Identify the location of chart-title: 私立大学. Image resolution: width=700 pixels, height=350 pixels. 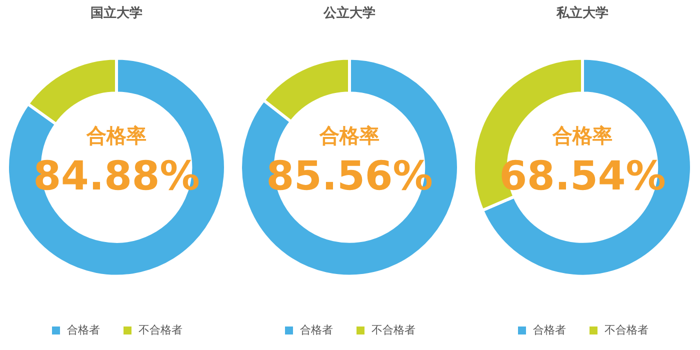
(582, 13).